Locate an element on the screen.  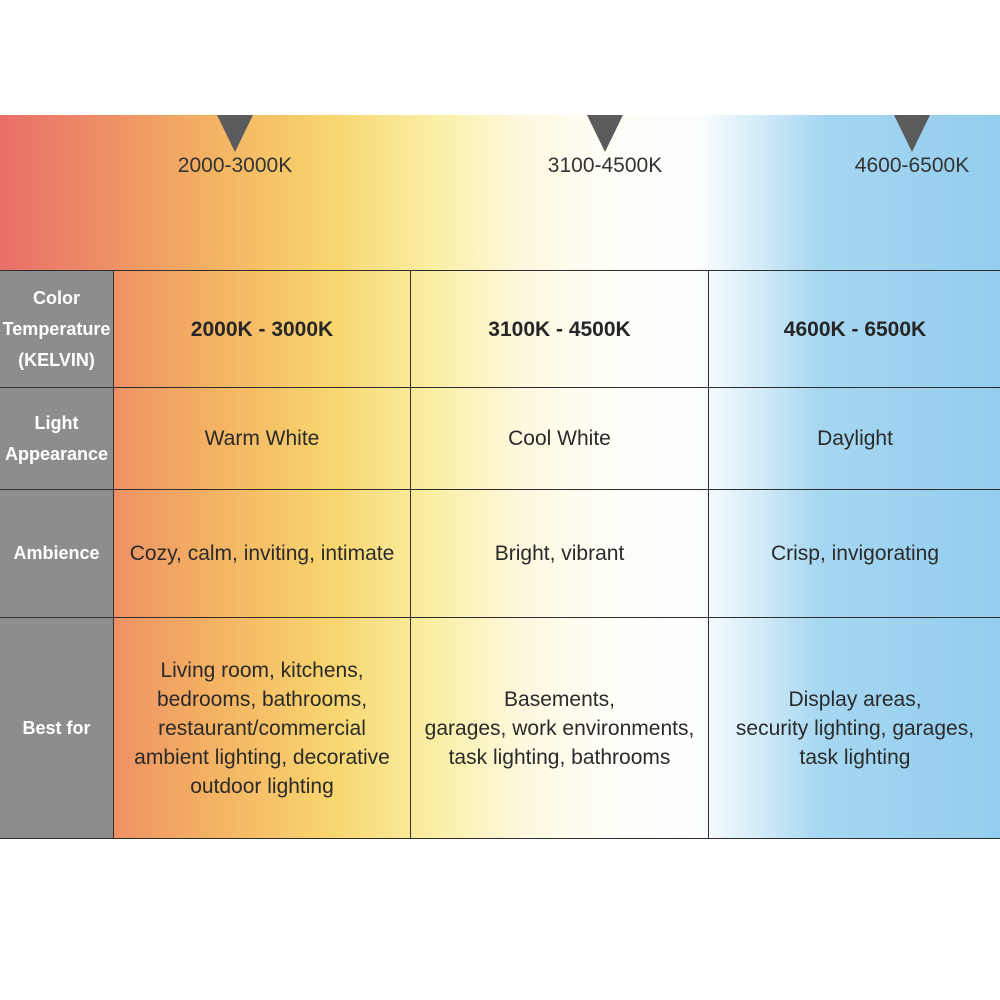
text-line: Color is located at coordinates (56, 297).